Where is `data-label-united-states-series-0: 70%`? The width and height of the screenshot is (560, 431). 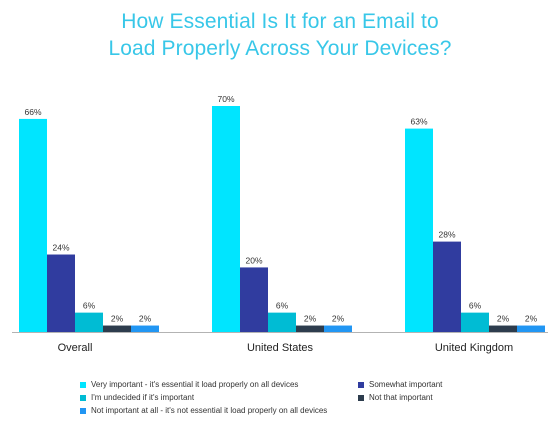
data-label-united-states-series-0: 70% is located at coordinates (225, 99).